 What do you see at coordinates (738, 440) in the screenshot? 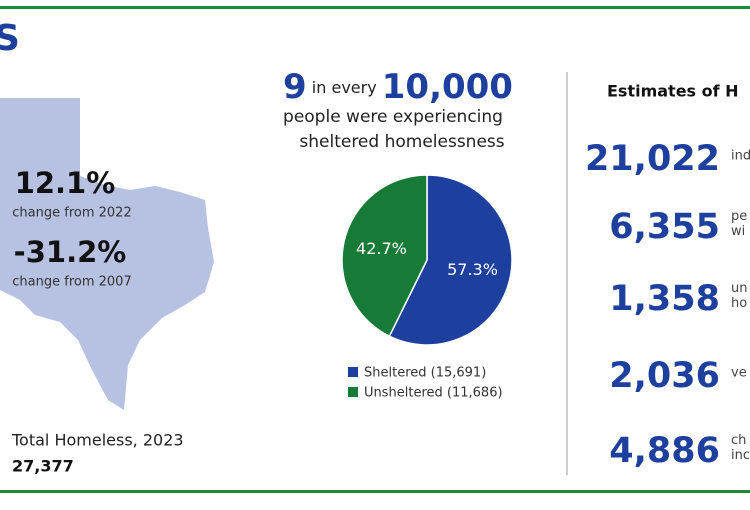
I see `estimate-text: ch` at bounding box center [738, 440].